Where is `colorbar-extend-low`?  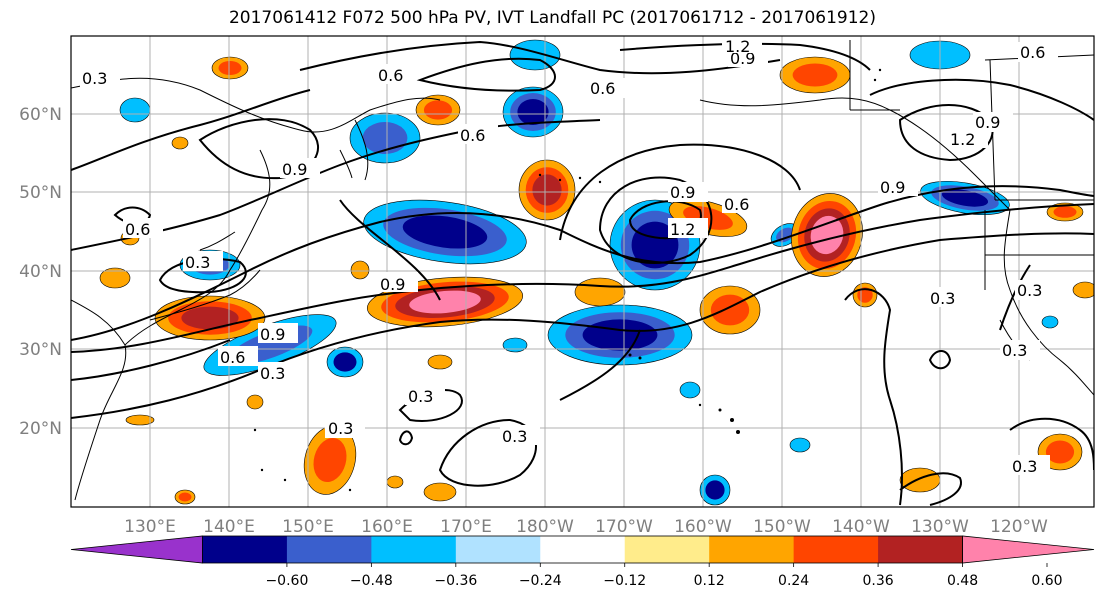
colorbar-extend-low is located at coordinates (136, 549).